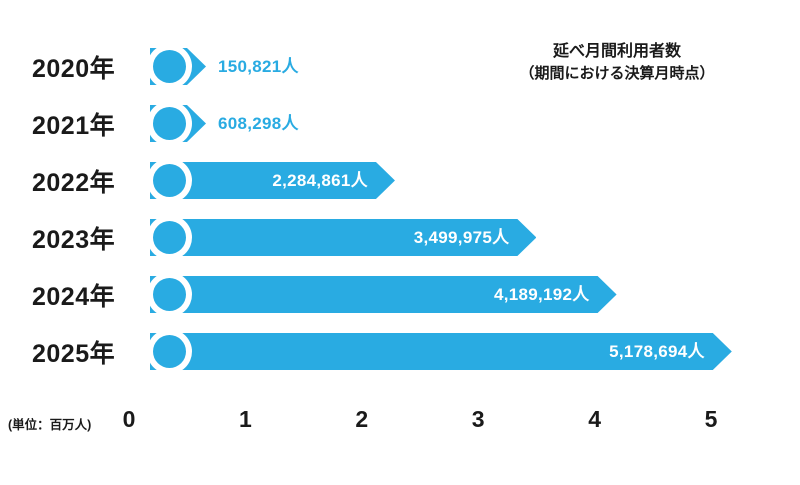 The width and height of the screenshot is (800, 485). Describe the element at coordinates (711, 419) in the screenshot. I see `x-axis-tick: 5` at that location.